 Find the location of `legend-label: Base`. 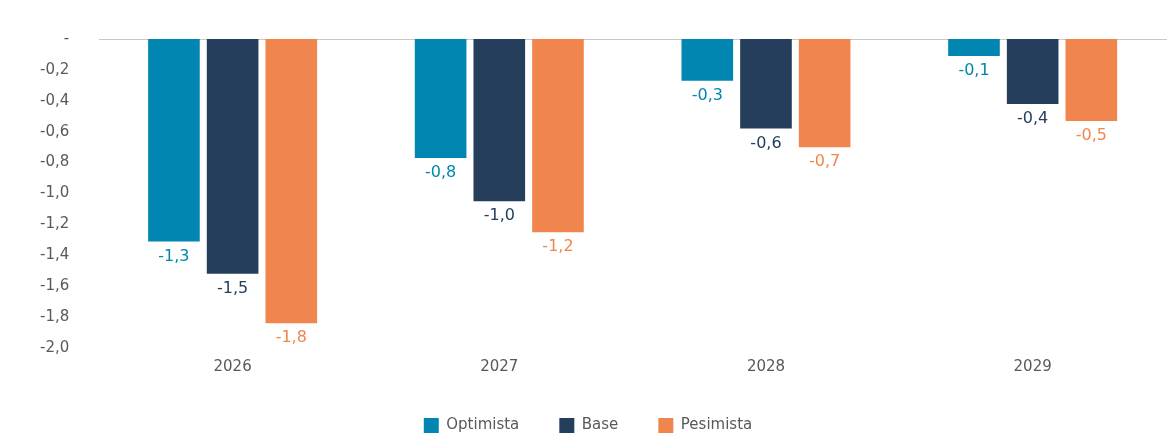

legend-label: Base is located at coordinates (600, 424).